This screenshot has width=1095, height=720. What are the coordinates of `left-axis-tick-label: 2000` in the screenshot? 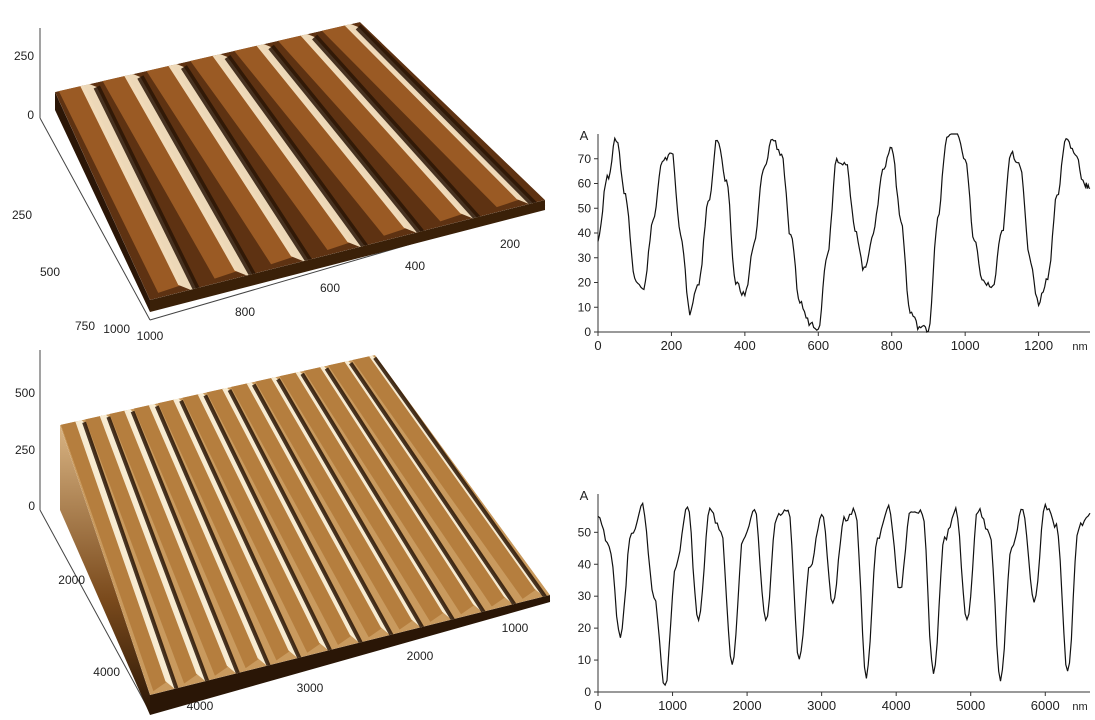 It's located at (71, 580).